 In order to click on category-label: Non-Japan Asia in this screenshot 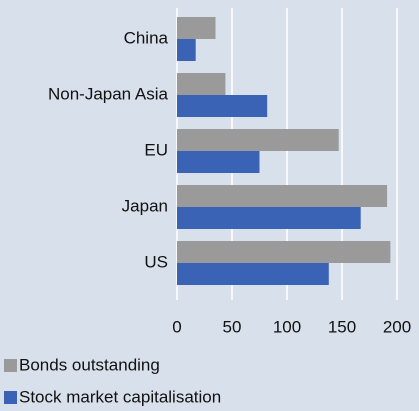, I will do `click(108, 93)`.